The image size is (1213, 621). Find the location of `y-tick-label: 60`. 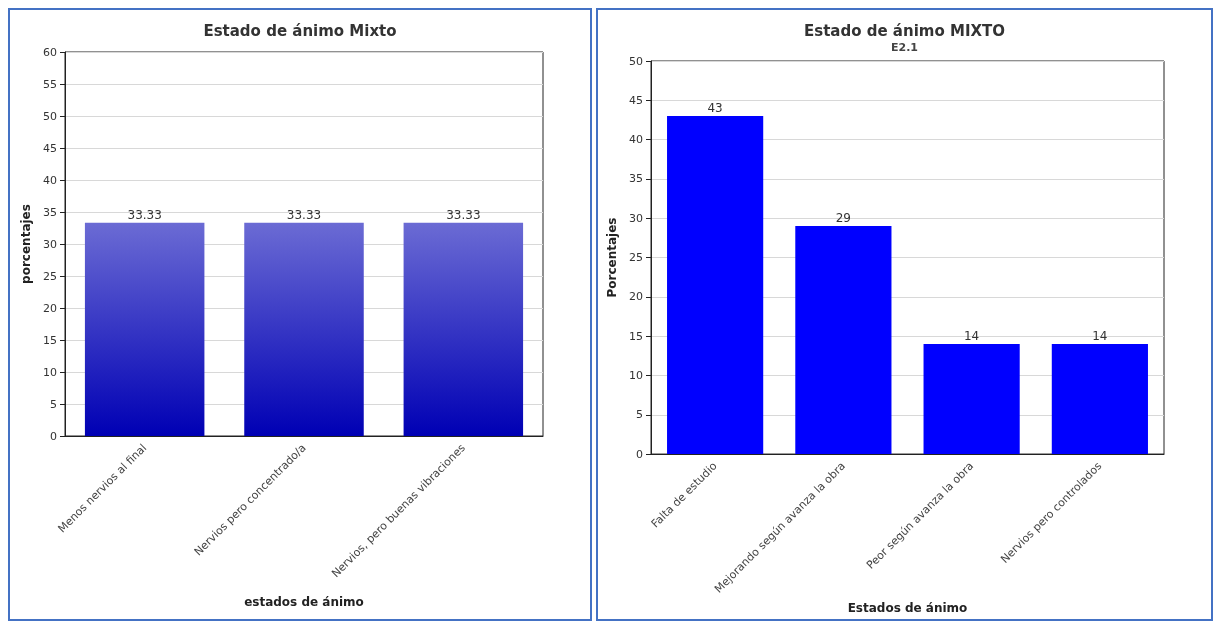

y-tick-label: 60 is located at coordinates (50, 52).